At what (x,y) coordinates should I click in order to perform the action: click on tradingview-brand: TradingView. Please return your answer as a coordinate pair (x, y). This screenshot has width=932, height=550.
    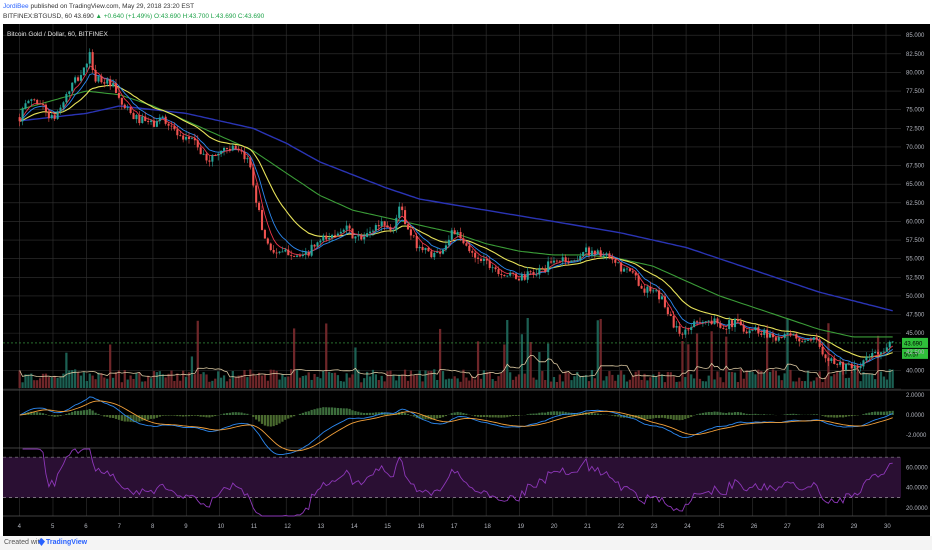
    Looking at the image, I should click on (67, 542).